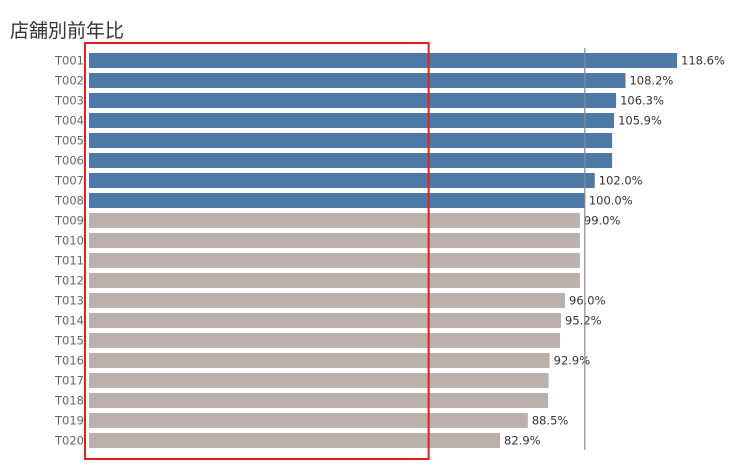 Image resolution: width=737 pixels, height=475 pixels. What do you see at coordinates (319, 380) in the screenshot?
I see `bar-t017` at bounding box center [319, 380].